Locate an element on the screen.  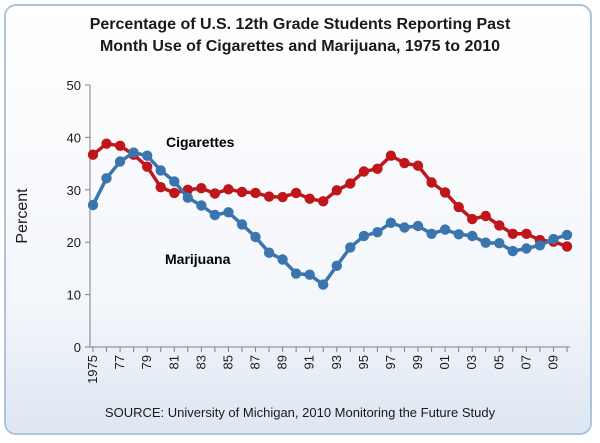
x-tick-label: 85 is located at coordinates (227, 362).